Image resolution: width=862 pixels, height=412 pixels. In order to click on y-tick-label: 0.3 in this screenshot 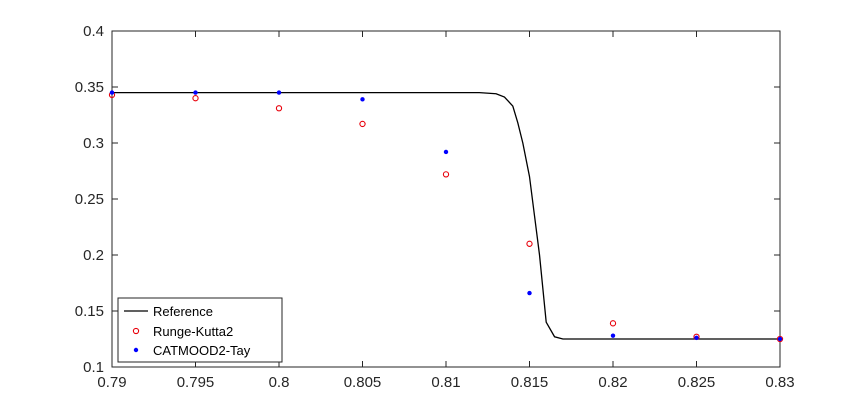, I will do `click(93, 143)`.